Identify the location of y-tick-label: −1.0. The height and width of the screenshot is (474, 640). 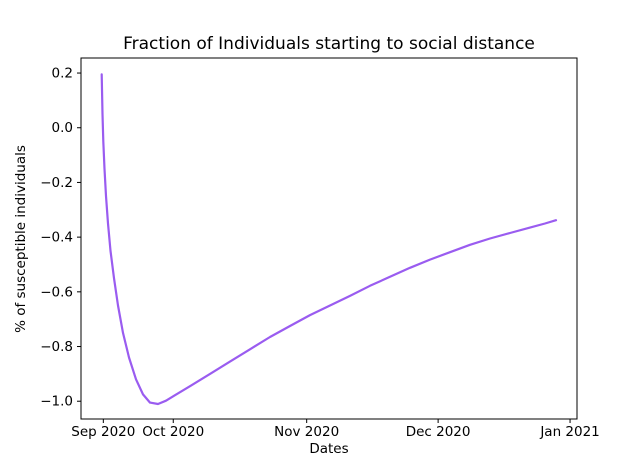
(56, 402).